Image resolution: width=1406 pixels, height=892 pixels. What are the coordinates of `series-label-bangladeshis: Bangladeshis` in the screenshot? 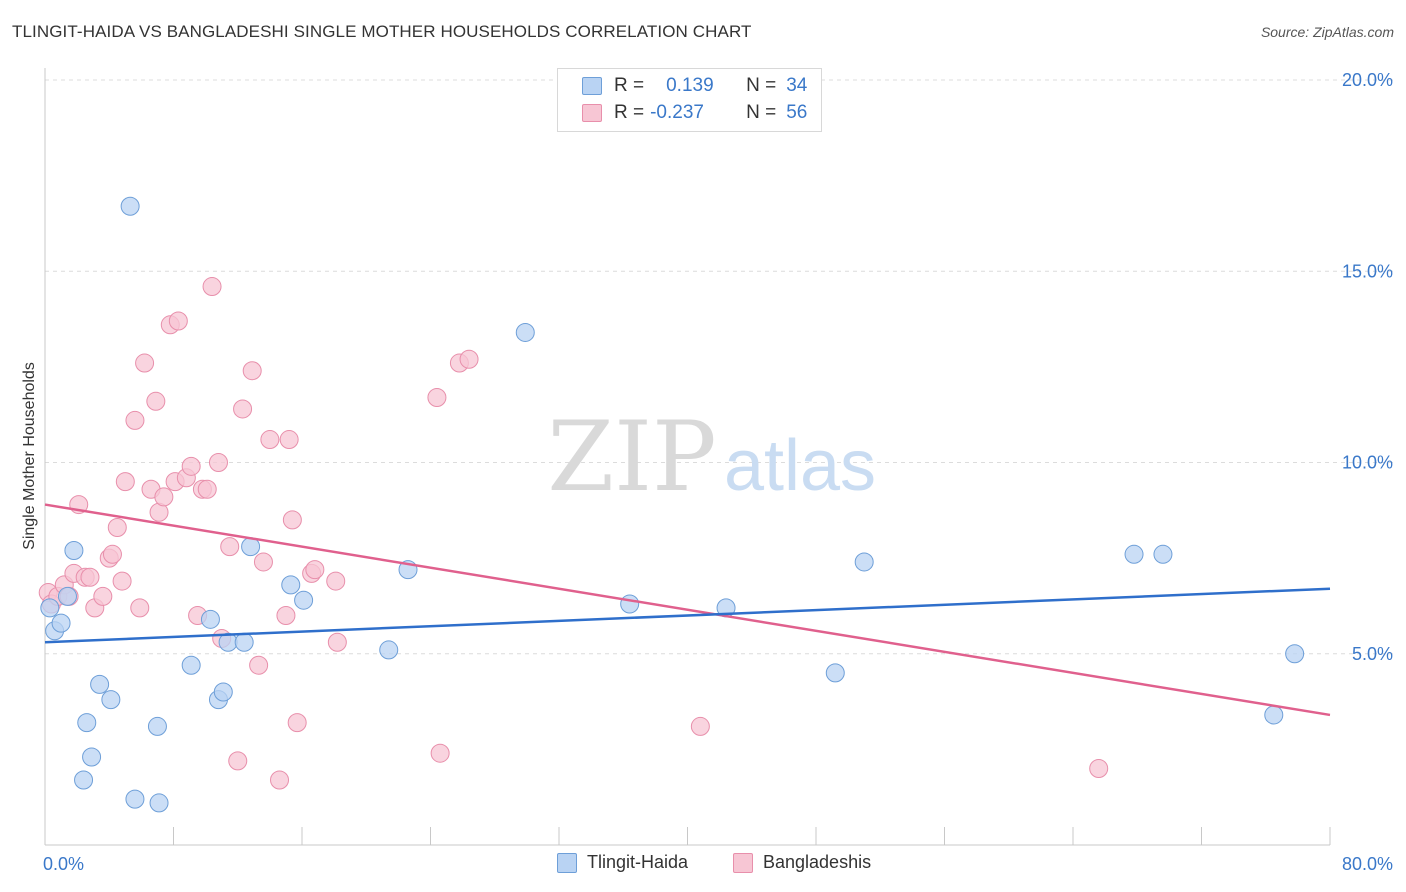 It's located at (817, 862).